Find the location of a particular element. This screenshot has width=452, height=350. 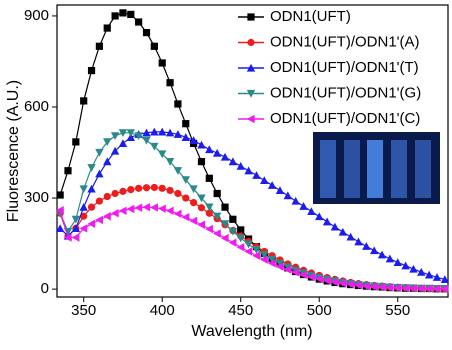

legend-label: ODN1(UFT) is located at coordinates (310, 16).